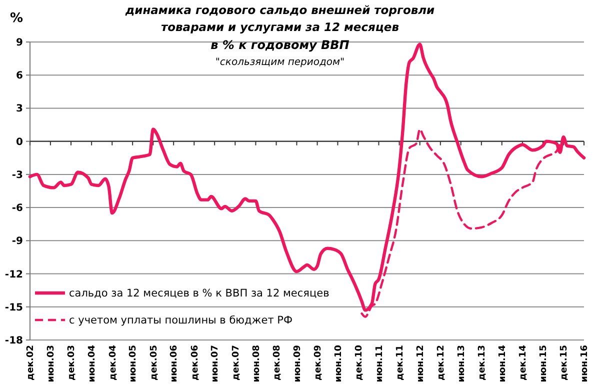 The image size is (600, 387). Describe the element at coordinates (523, 362) in the screenshot. I see `x-tick-label: дек.14` at that location.